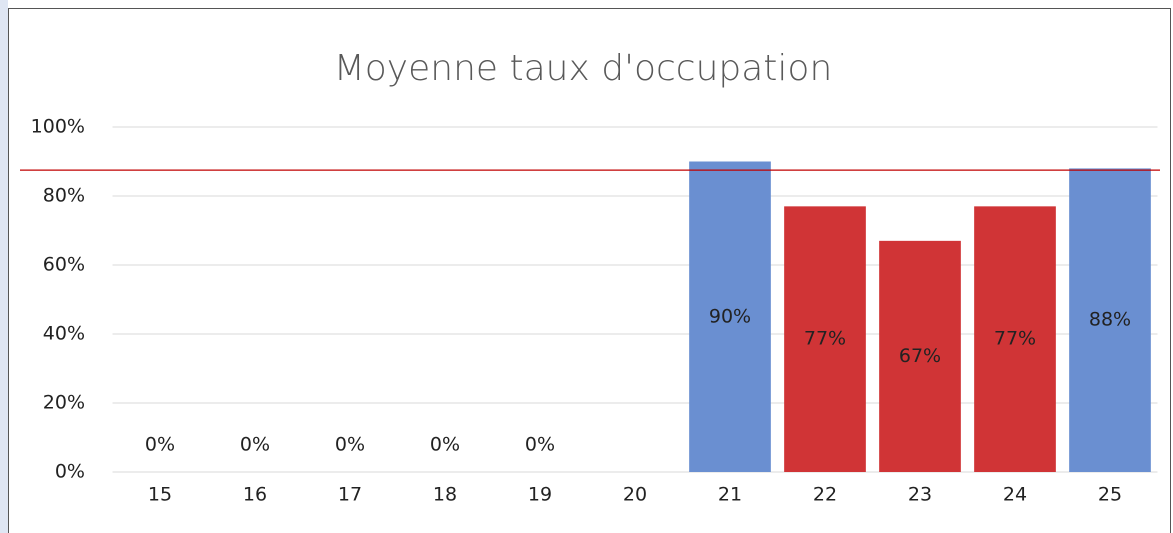 Image resolution: width=1173 pixels, height=533 pixels. Describe the element at coordinates (635, 495) in the screenshot. I see `x-tick-label: 20` at that location.